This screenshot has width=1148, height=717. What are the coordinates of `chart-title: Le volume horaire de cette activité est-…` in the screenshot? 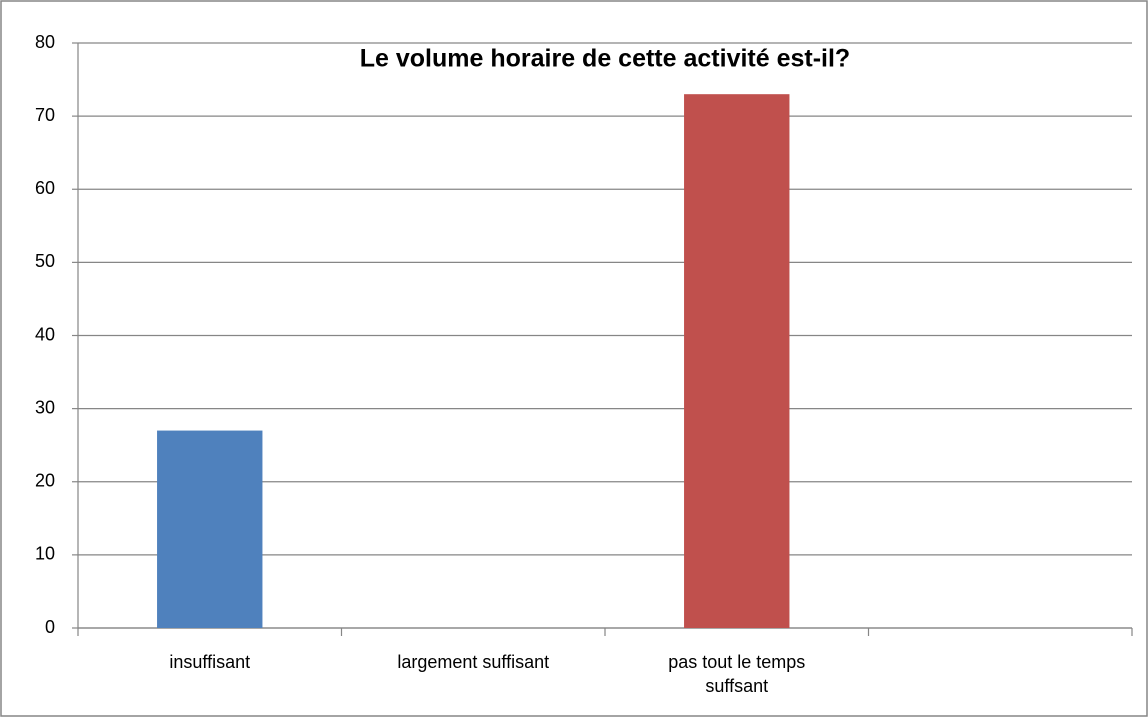 It's located at (605, 59).